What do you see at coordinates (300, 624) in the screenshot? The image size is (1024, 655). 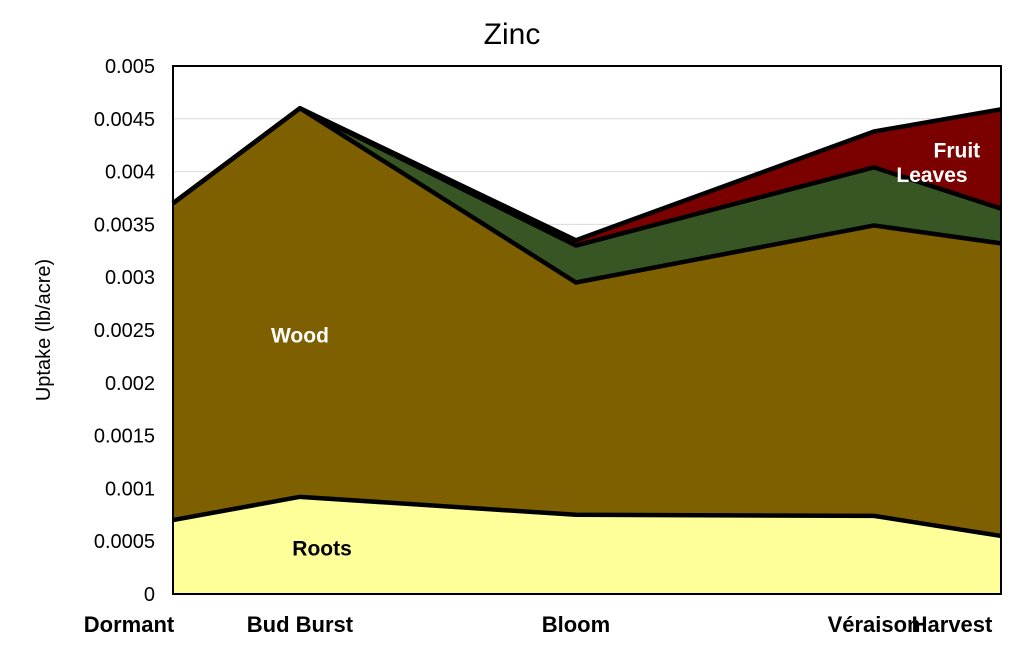 I see `x-tick-label: Bud Burst` at bounding box center [300, 624].